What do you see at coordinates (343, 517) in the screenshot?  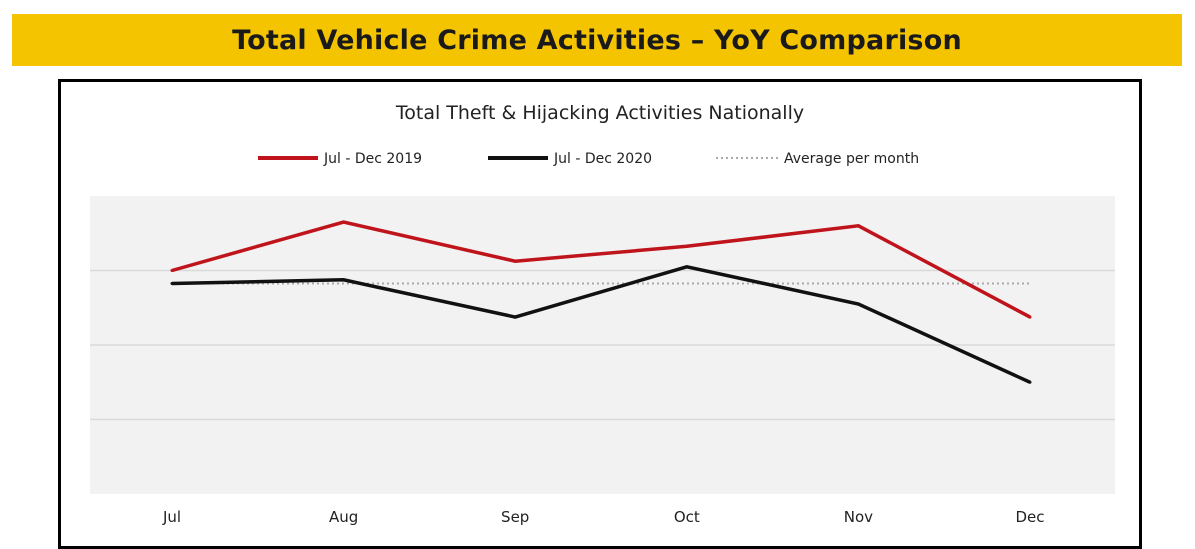 I see `x-tick-label-1: Aug` at bounding box center [343, 517].